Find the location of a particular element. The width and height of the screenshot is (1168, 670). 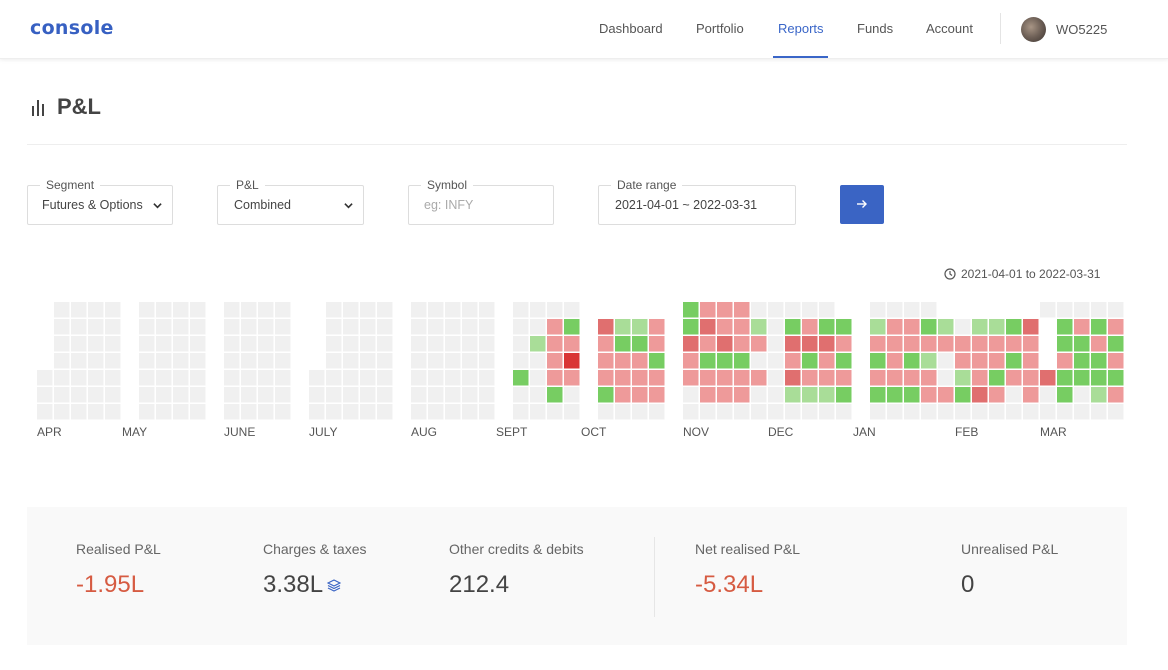

user-avatar is located at coordinates (1033, 29).